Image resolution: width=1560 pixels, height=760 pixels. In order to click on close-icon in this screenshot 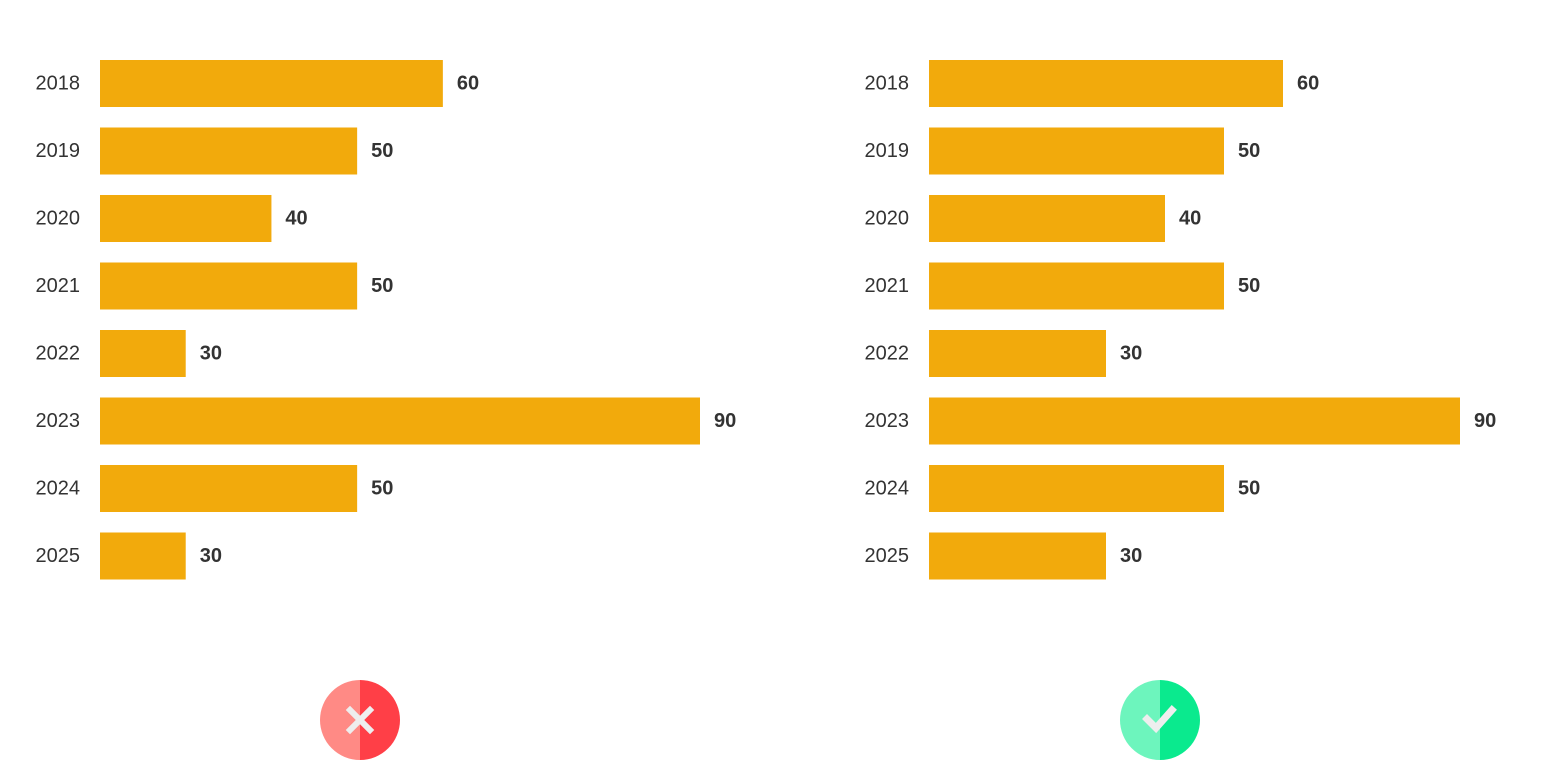, I will do `click(360, 720)`.